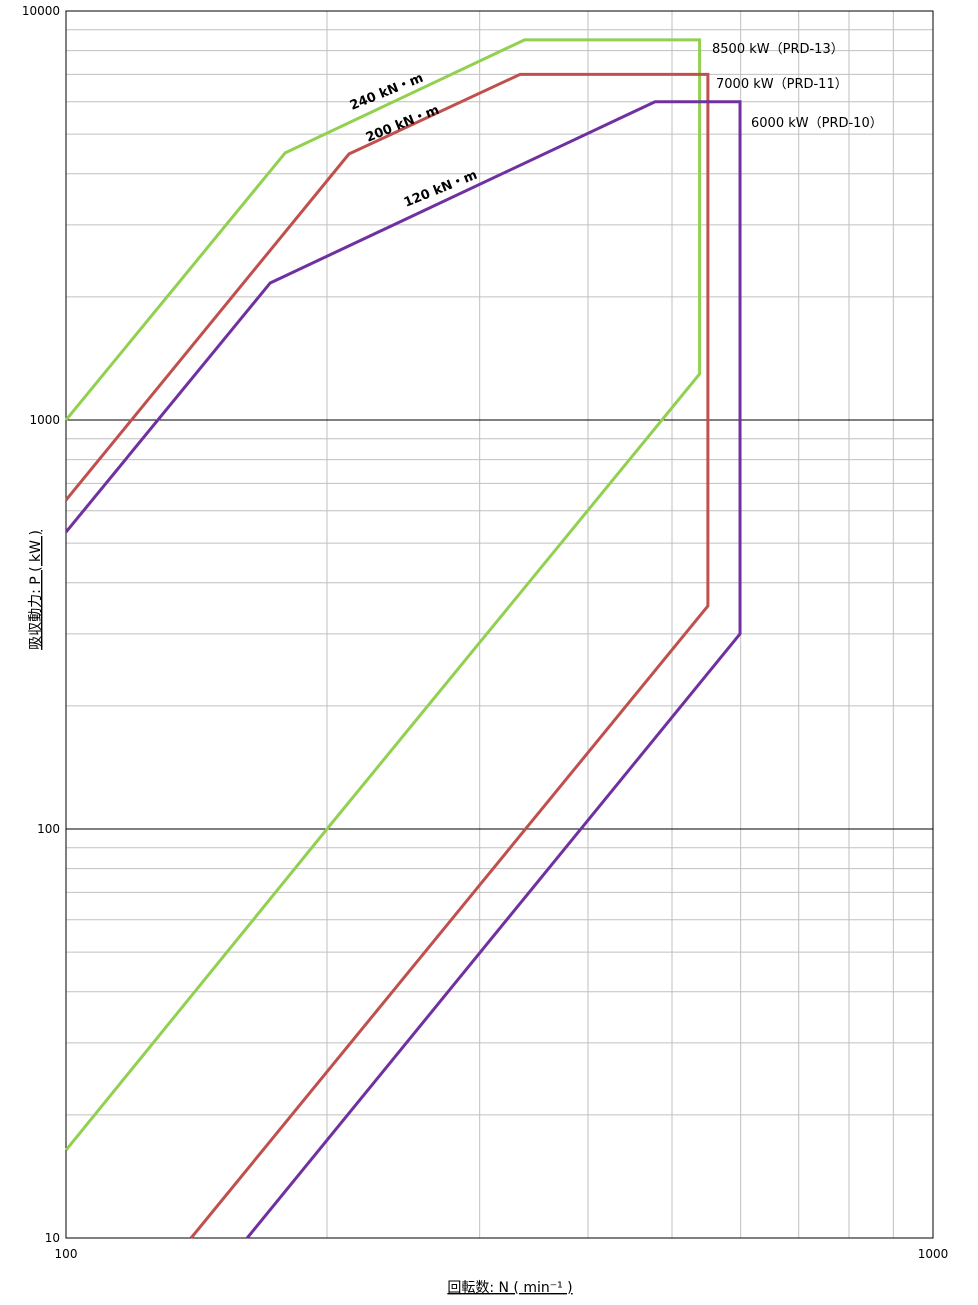  What do you see at coordinates (52, 1238) in the screenshot?
I see `y-tick-label: 10` at bounding box center [52, 1238].